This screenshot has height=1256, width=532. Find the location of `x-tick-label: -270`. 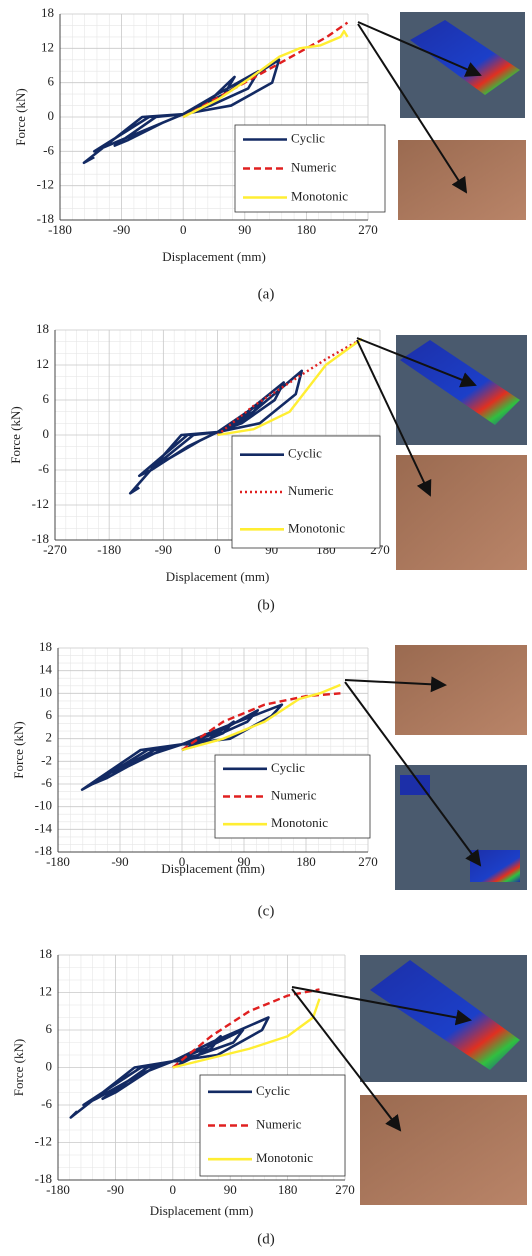

x-tick-label: -270 is located at coordinates (55, 549).